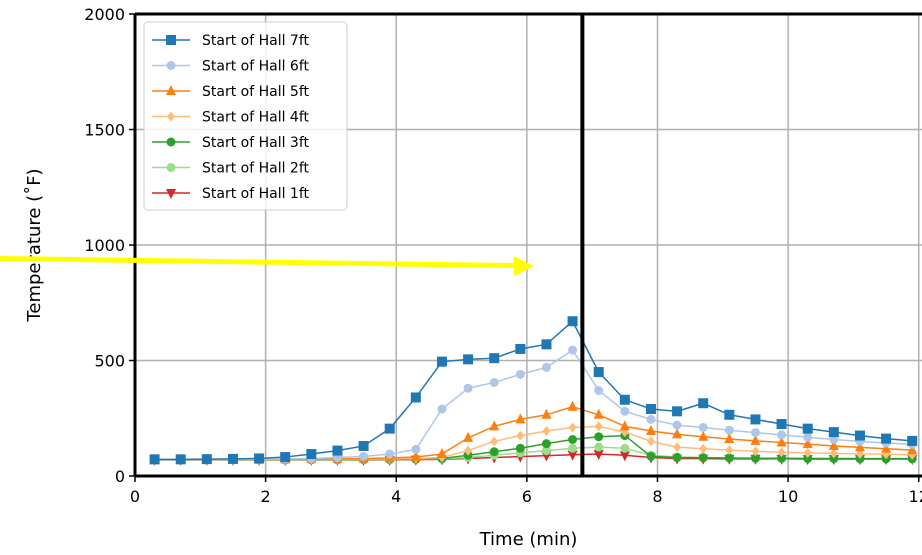 The width and height of the screenshot is (922, 555). I want to click on x-tick-label: 10, so click(788, 496).